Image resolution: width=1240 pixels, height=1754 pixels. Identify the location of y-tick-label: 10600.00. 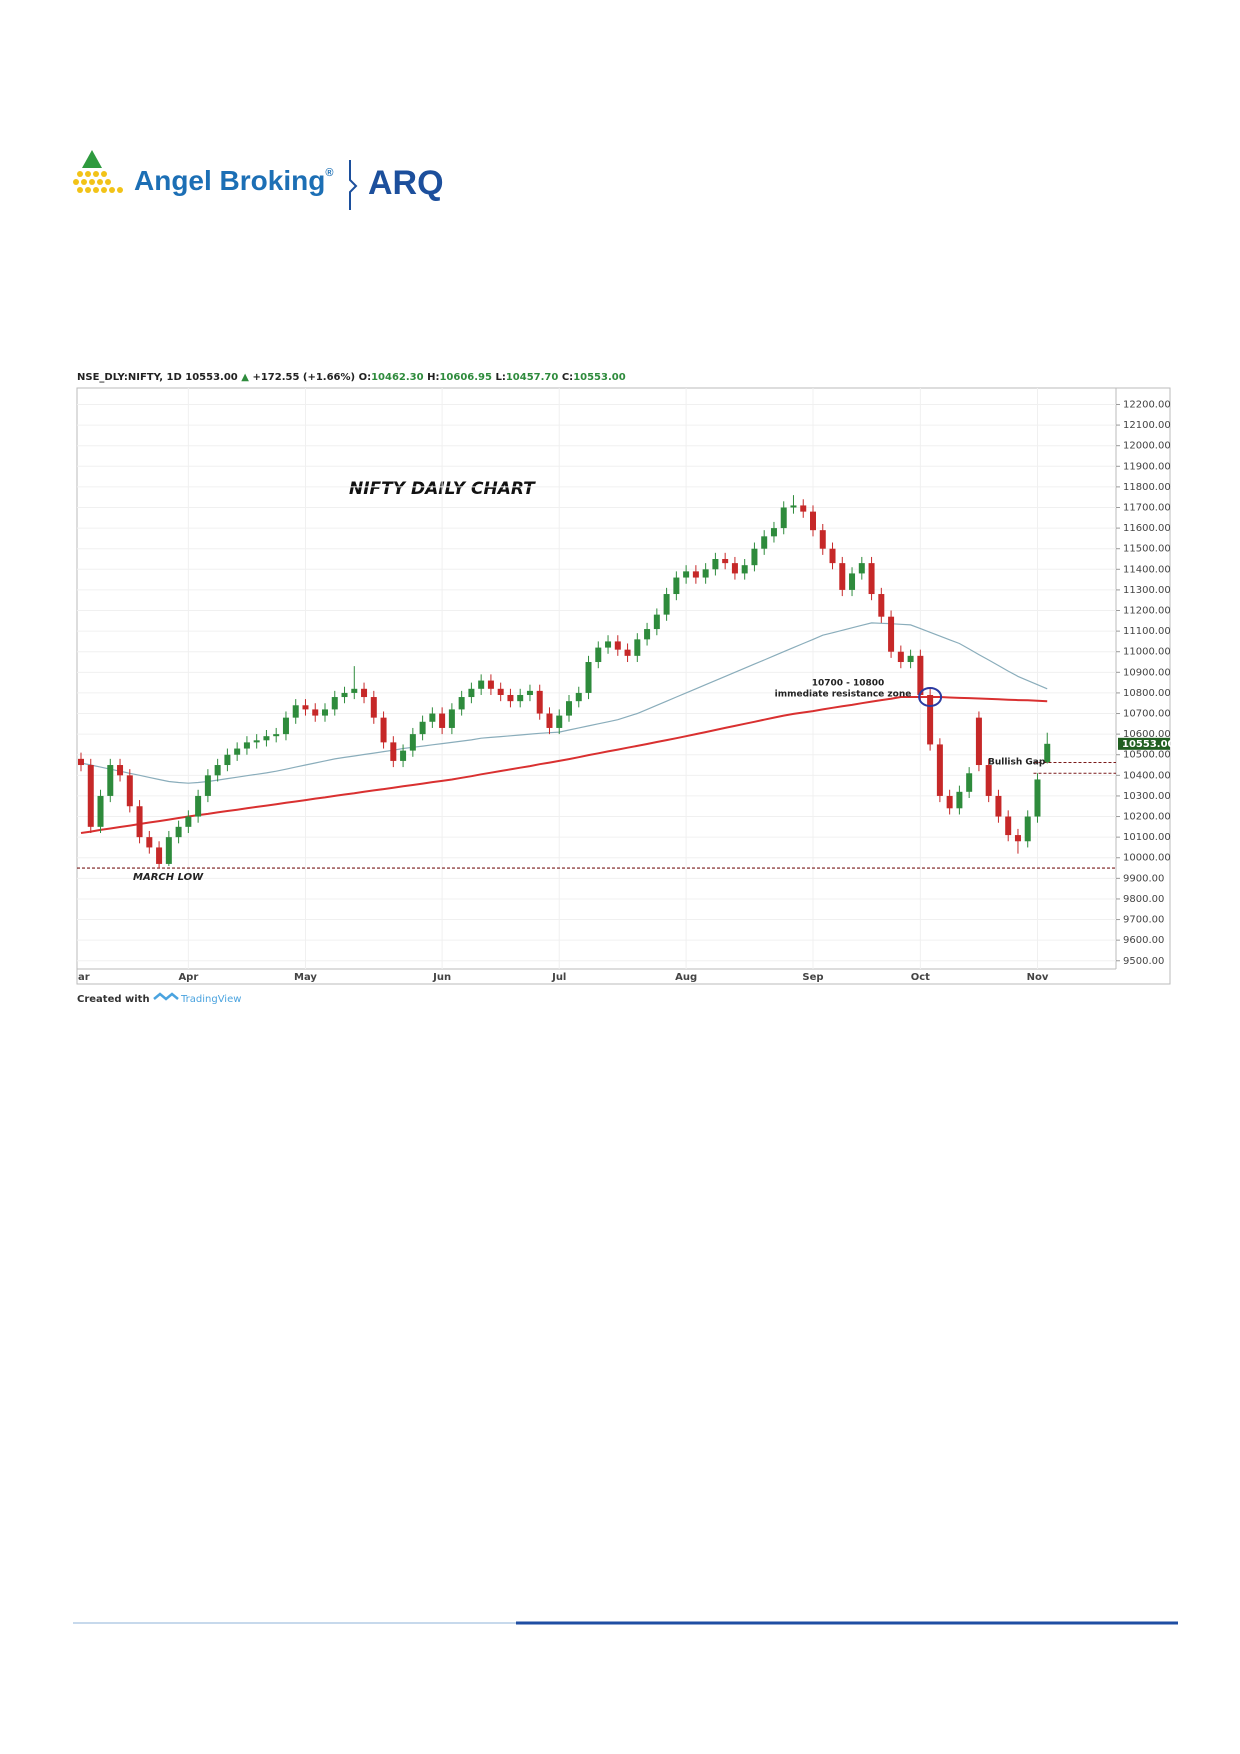
(1147, 734).